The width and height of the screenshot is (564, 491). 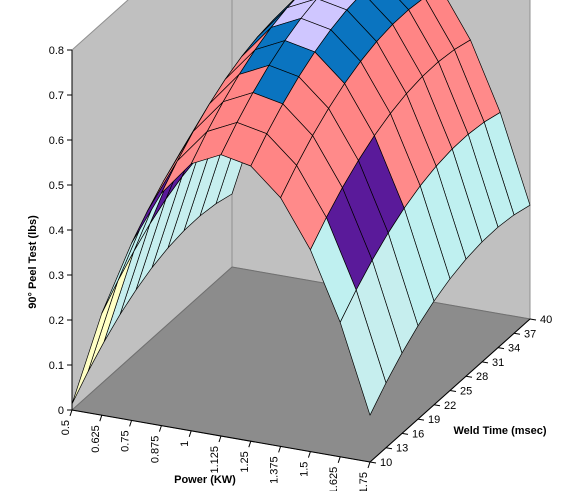 What do you see at coordinates (418, 434) in the screenshot?
I see `y-tick-label: 16` at bounding box center [418, 434].